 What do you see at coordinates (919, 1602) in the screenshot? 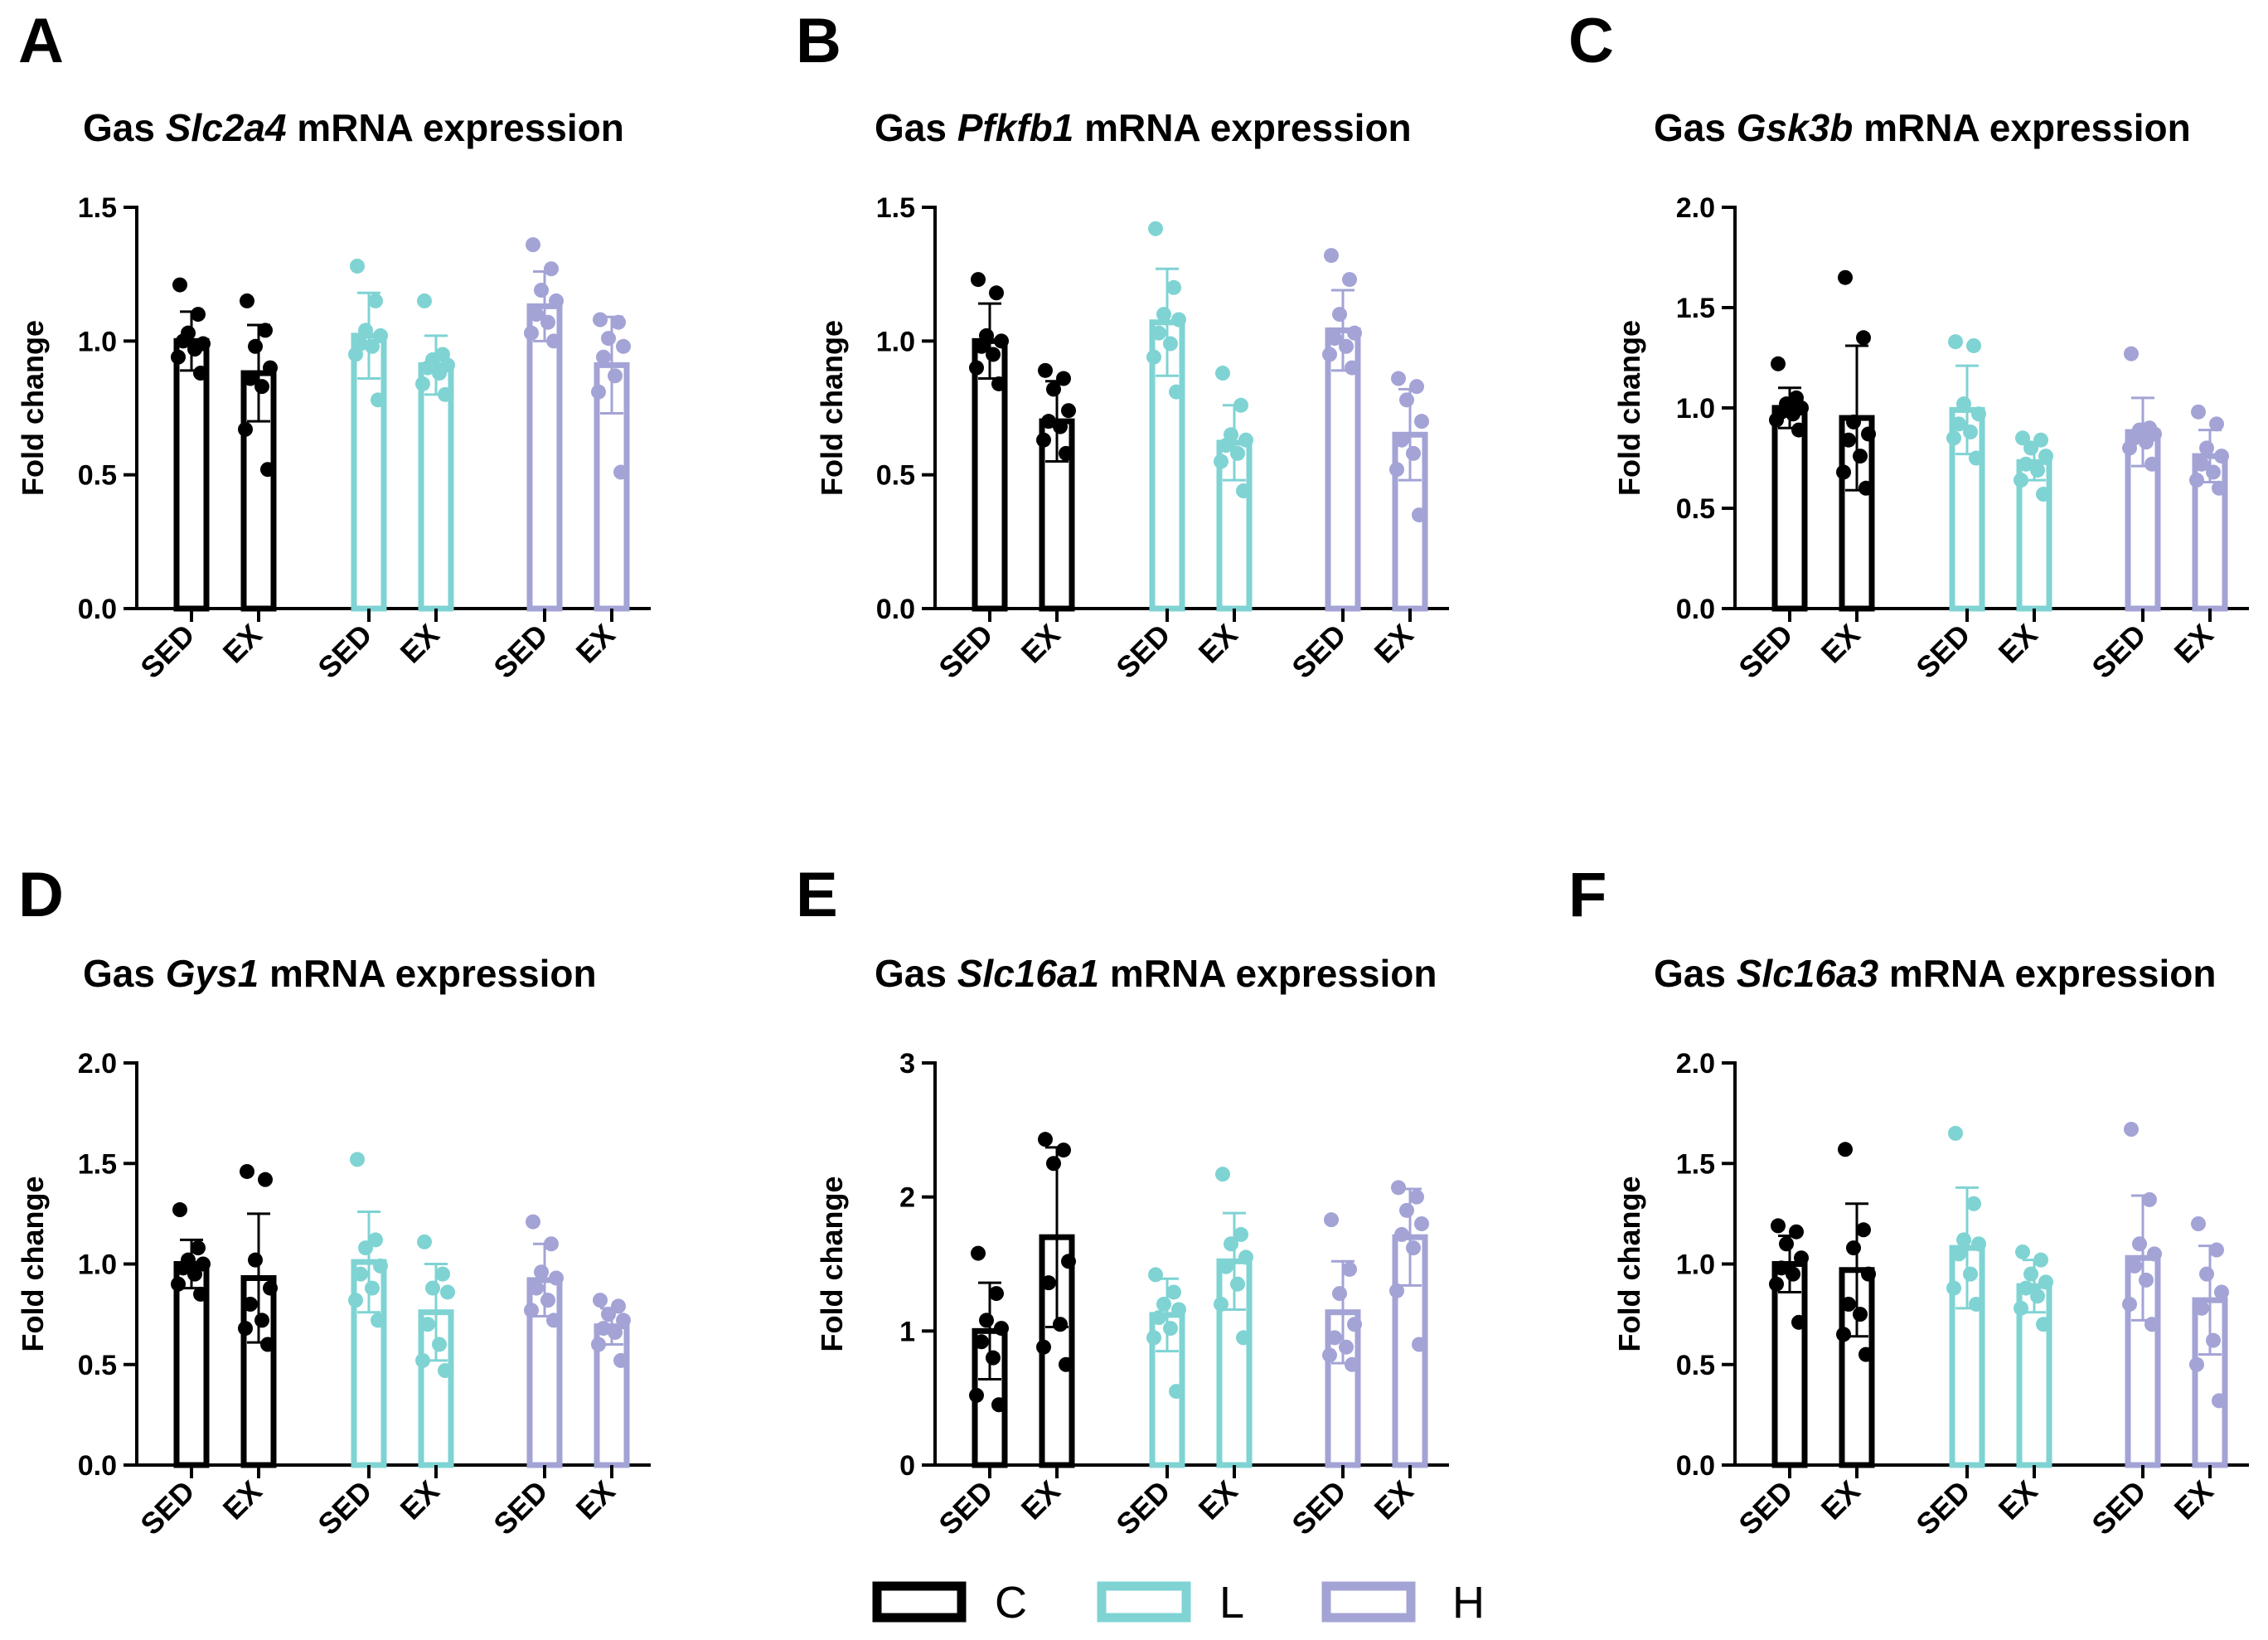
I see `legend-swatch-c` at bounding box center [919, 1602].